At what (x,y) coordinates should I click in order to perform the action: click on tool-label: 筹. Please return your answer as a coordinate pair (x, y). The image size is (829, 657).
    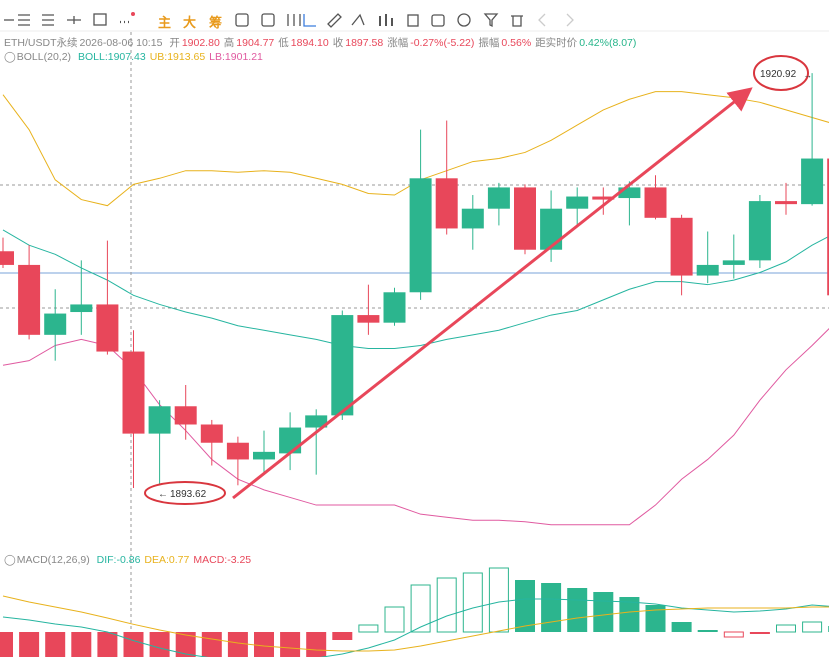
    Looking at the image, I should click on (216, 22).